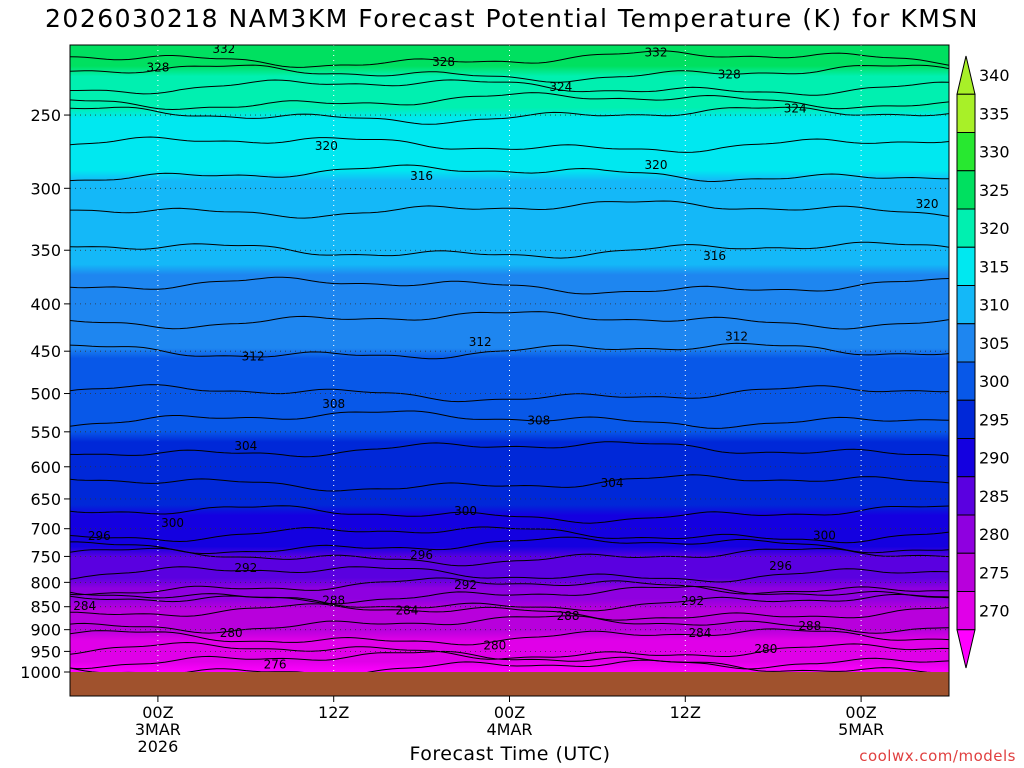 The height and width of the screenshot is (768, 1024). Describe the element at coordinates (509, 684) in the screenshot. I see `ground-below-surface` at that location.